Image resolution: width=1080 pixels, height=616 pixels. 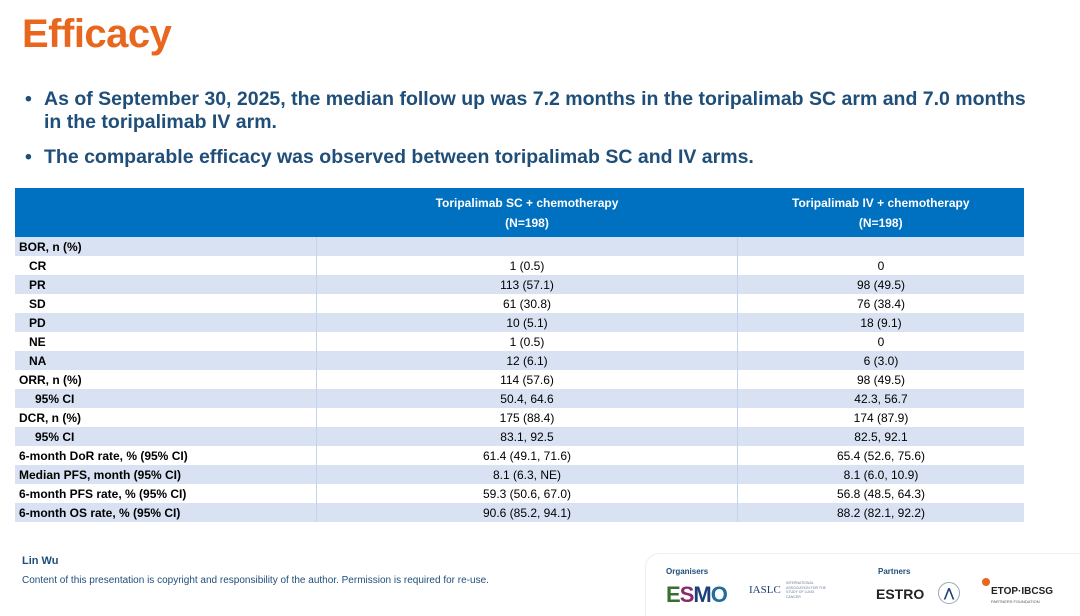 What do you see at coordinates (687, 571) in the screenshot?
I see `organisers-label: Organisers` at bounding box center [687, 571].